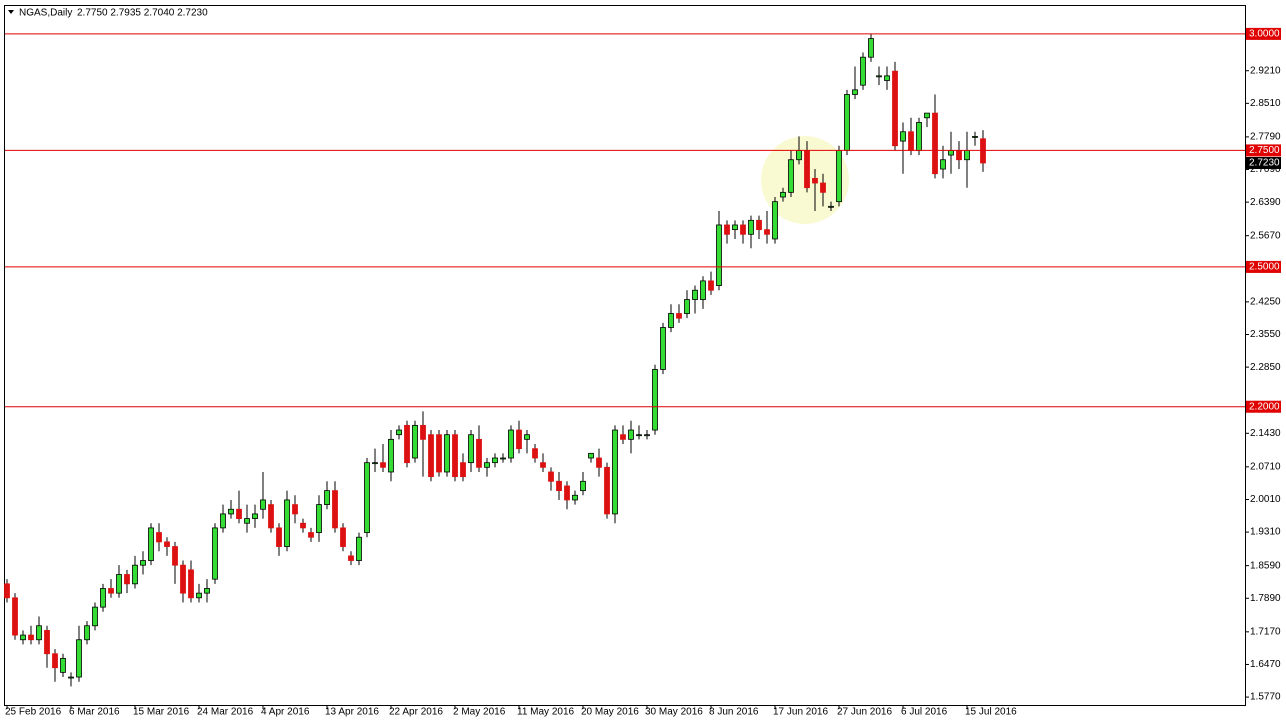 Image resolution: width=1286 pixels, height=724 pixels. Describe the element at coordinates (800, 712) in the screenshot. I see `x-tick-label: 17 Jun 2016` at that location.